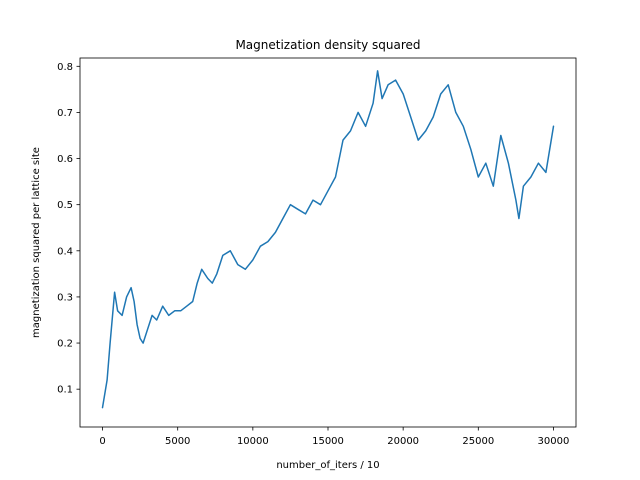 The image size is (640, 480). What do you see at coordinates (36, 242) in the screenshot?
I see `y-axis-label: magnetization squared per lattice site` at bounding box center [36, 242].